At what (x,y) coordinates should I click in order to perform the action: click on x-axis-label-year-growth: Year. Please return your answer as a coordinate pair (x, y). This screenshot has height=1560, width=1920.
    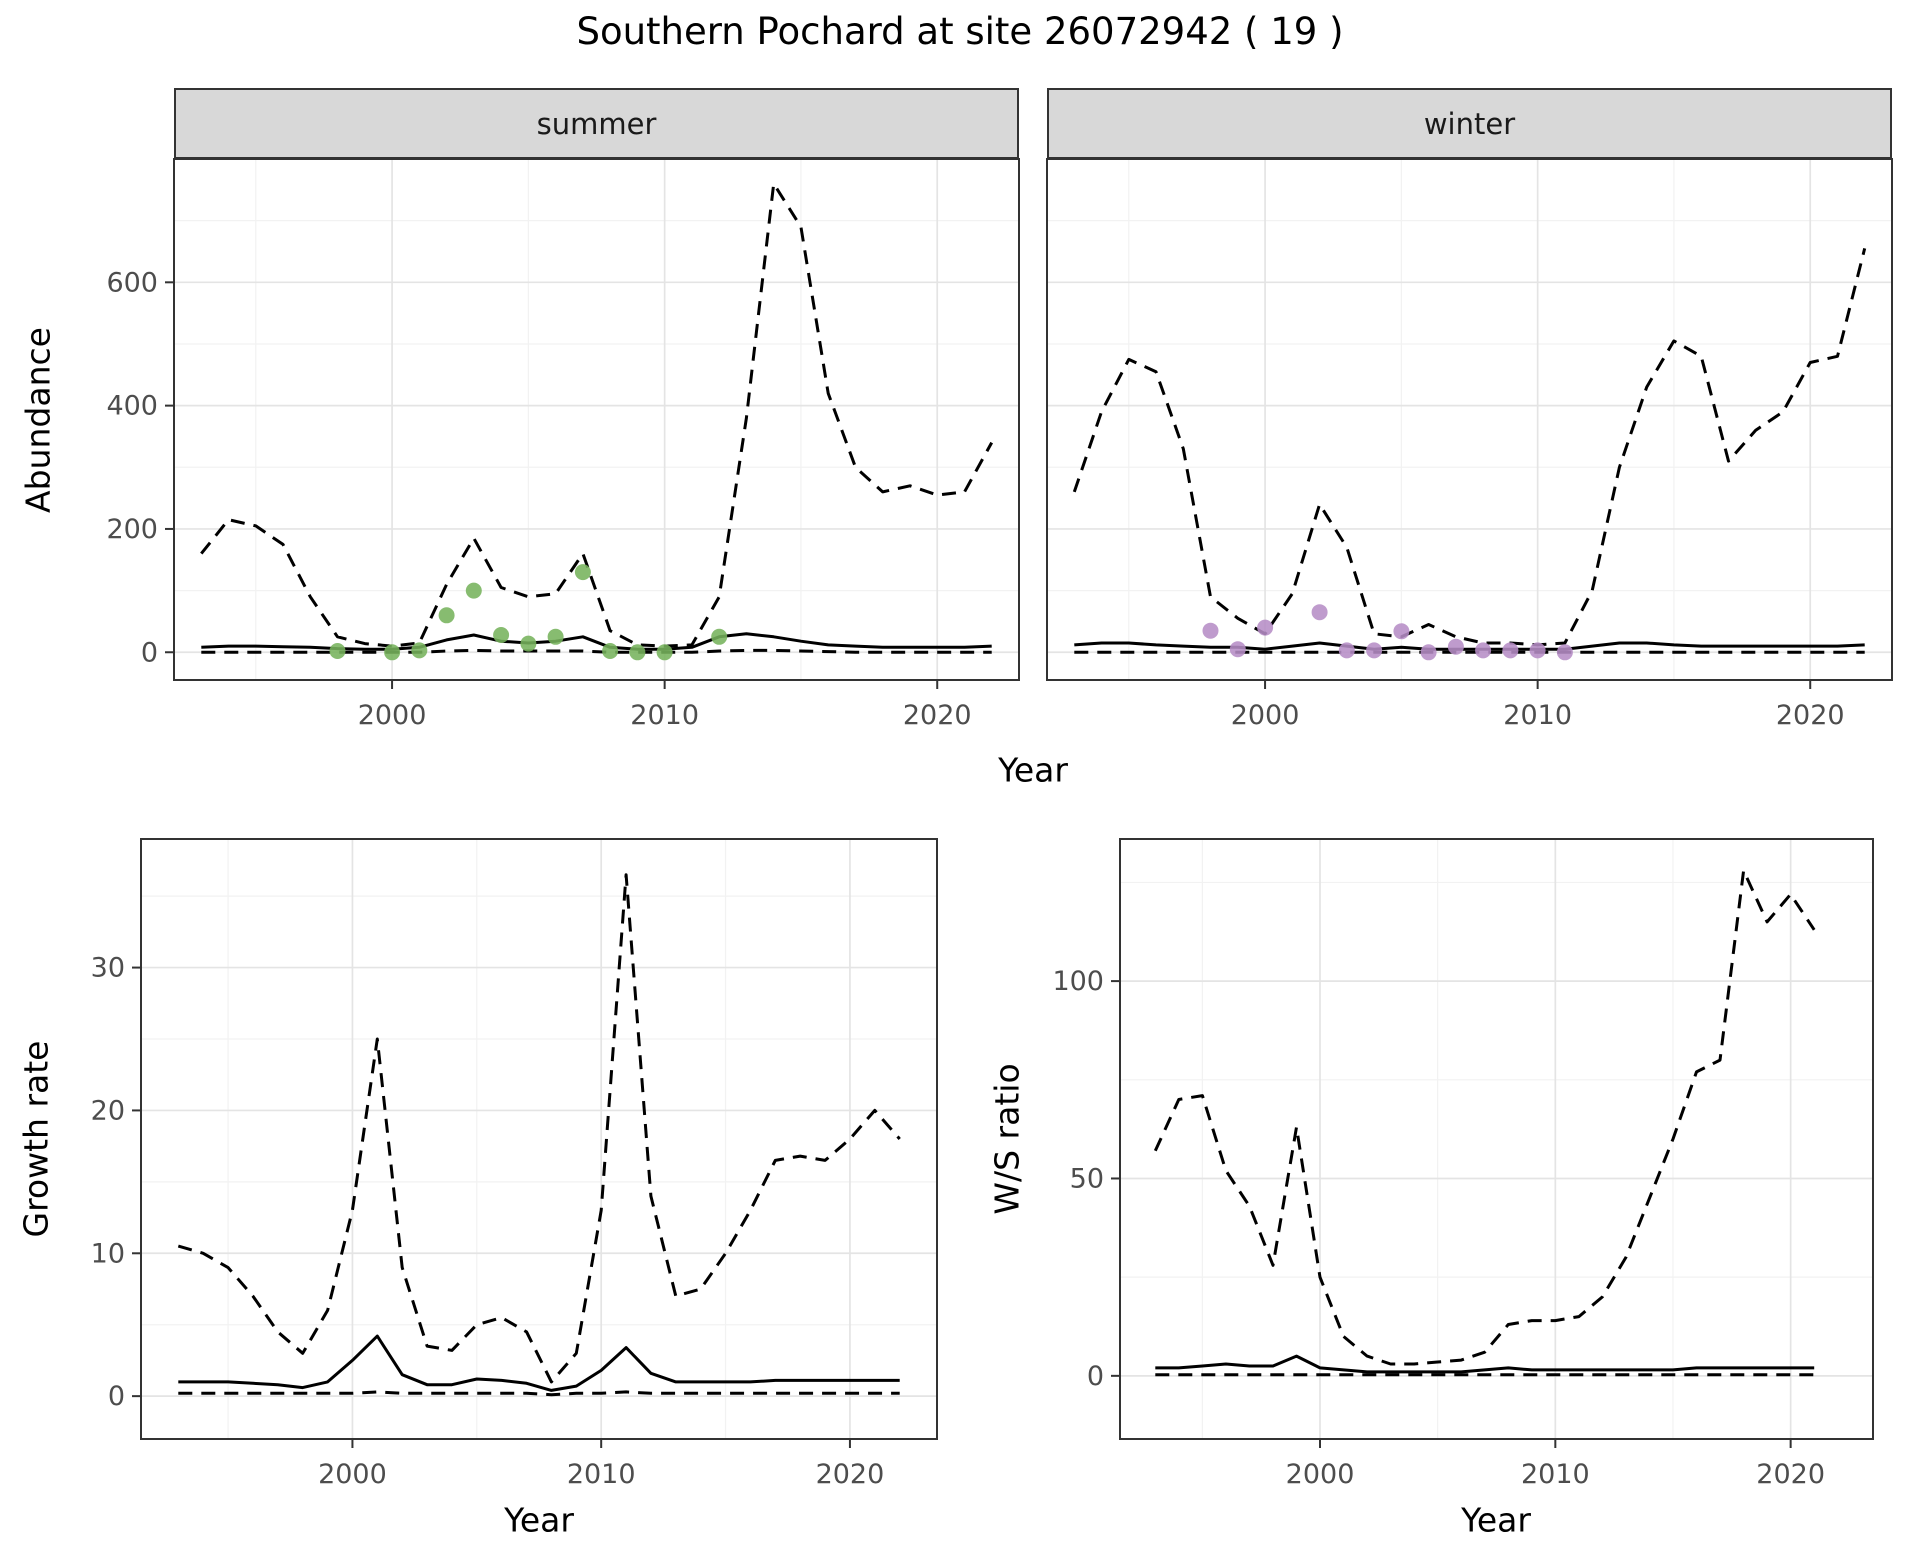
    Looking at the image, I should click on (539, 1520).